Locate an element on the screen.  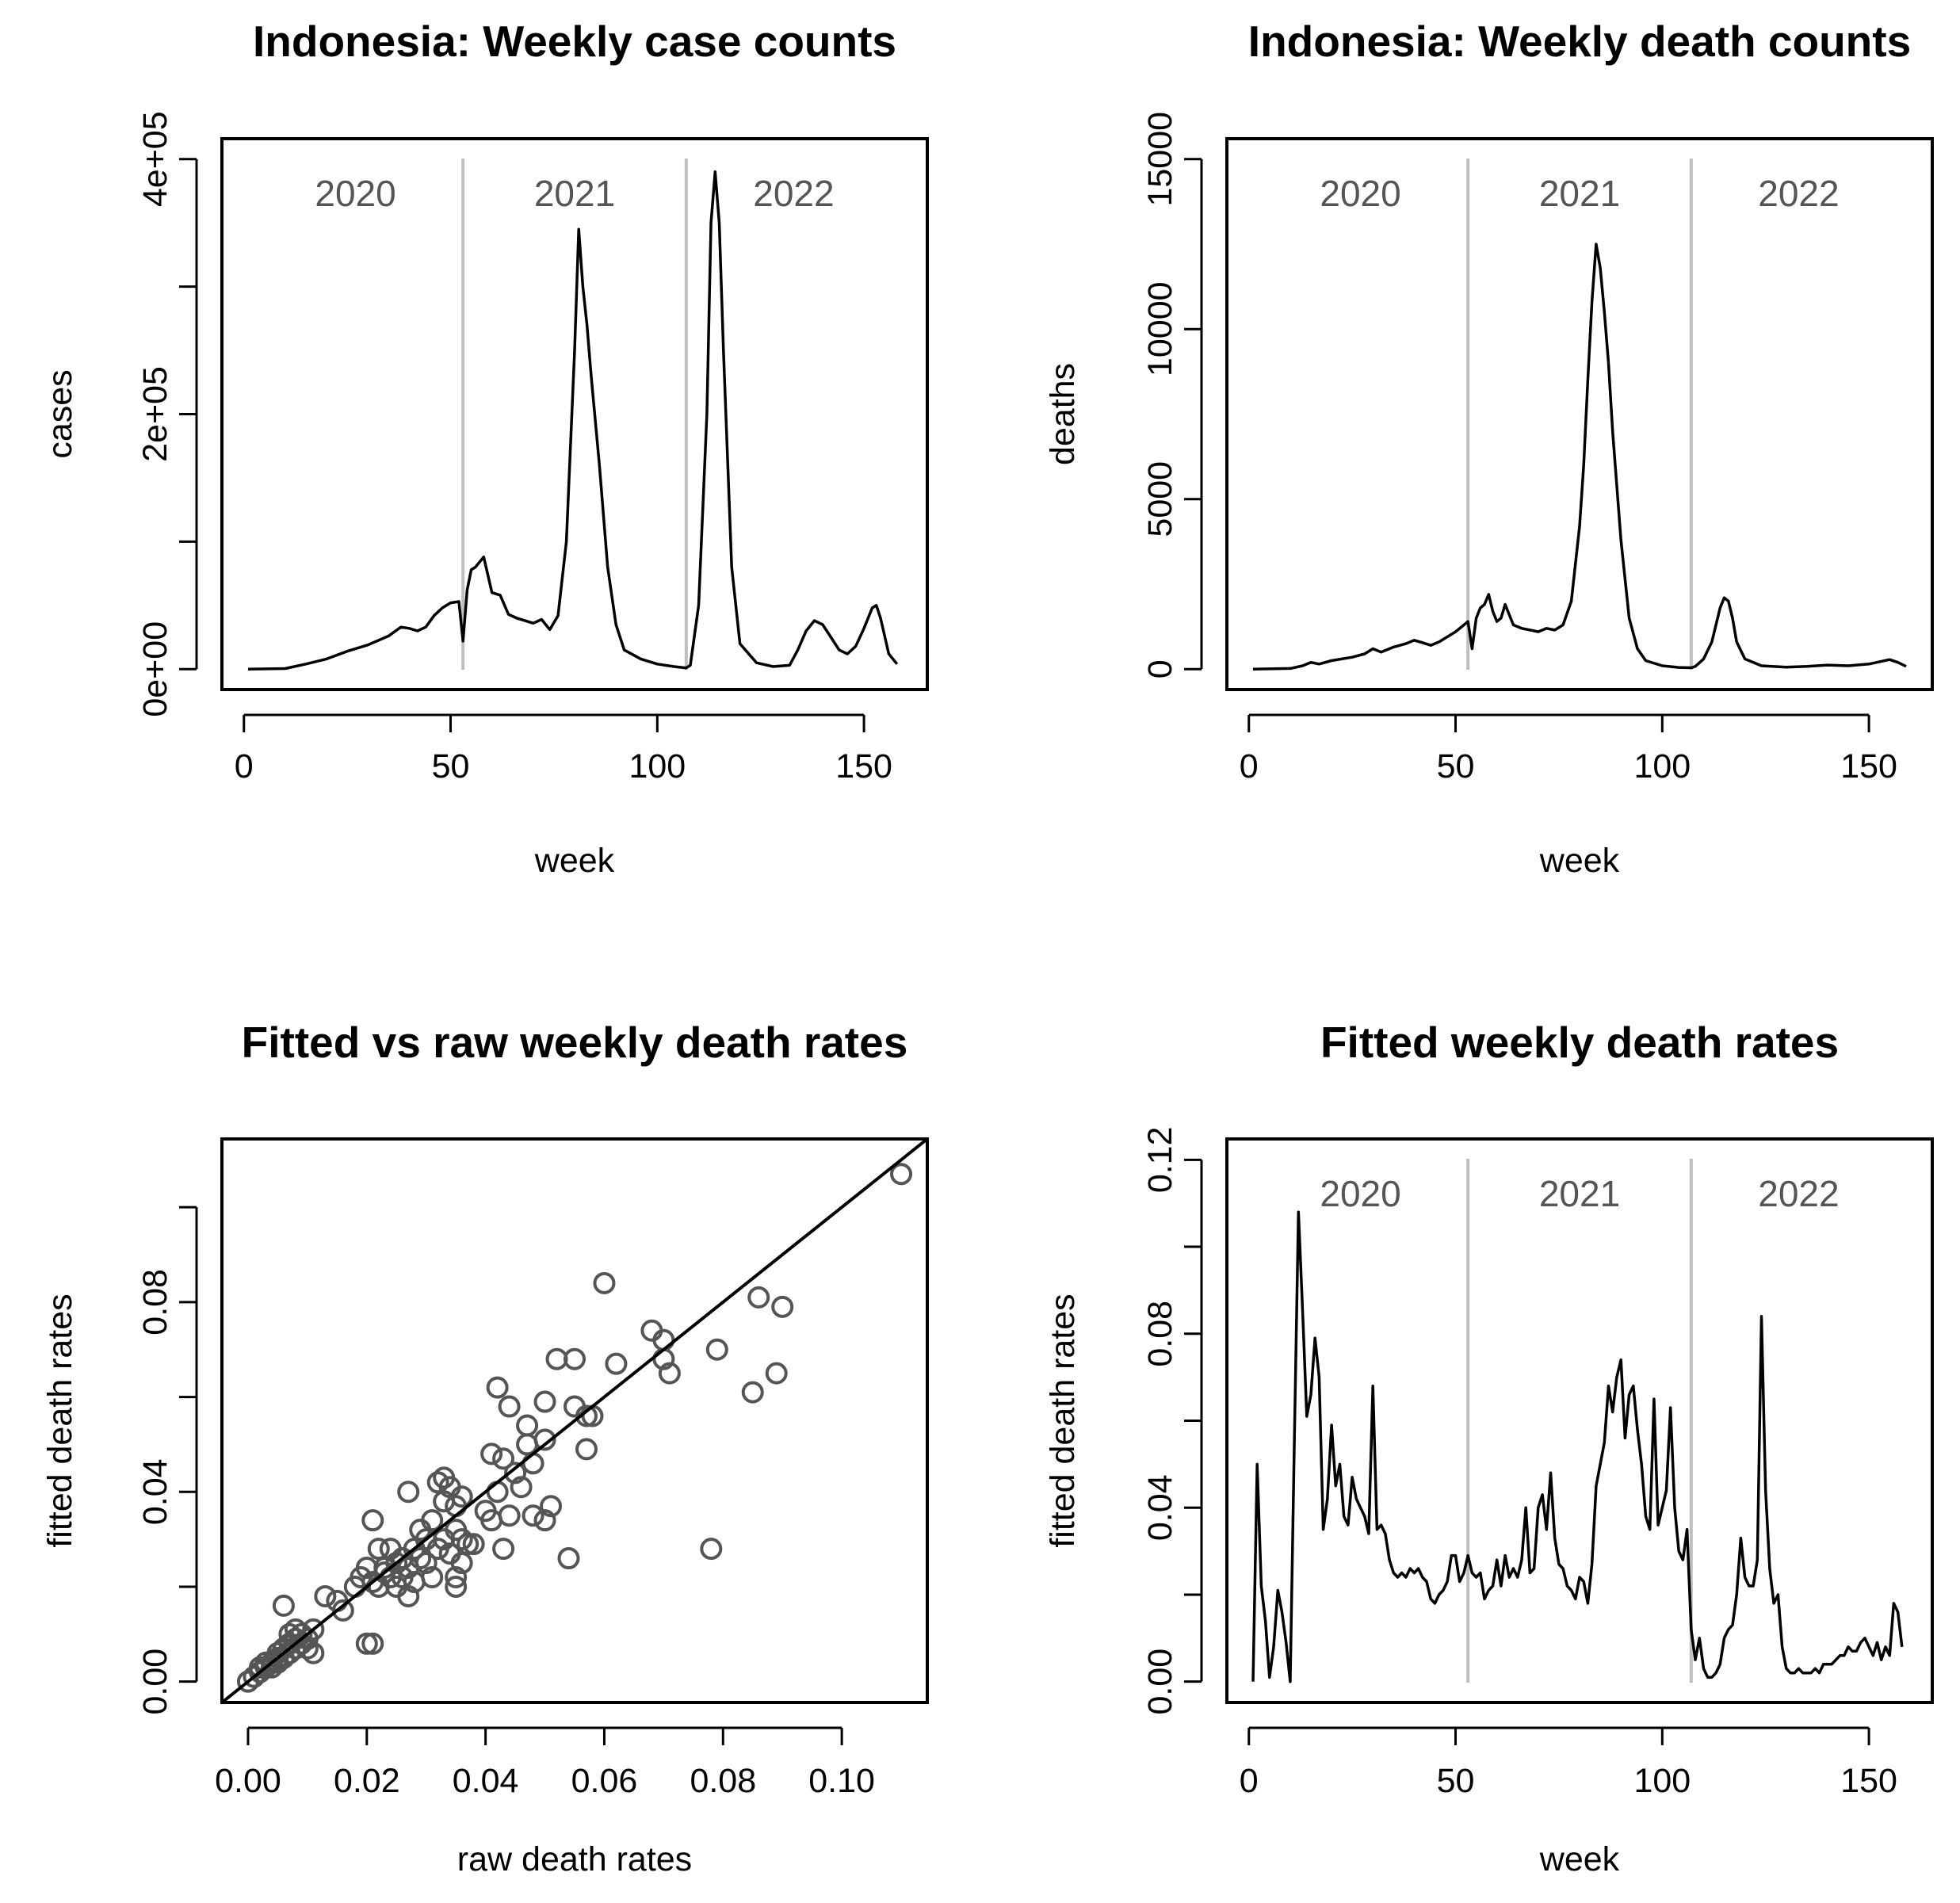
deaths-x-tick-label: 50 is located at coordinates (1456, 766).